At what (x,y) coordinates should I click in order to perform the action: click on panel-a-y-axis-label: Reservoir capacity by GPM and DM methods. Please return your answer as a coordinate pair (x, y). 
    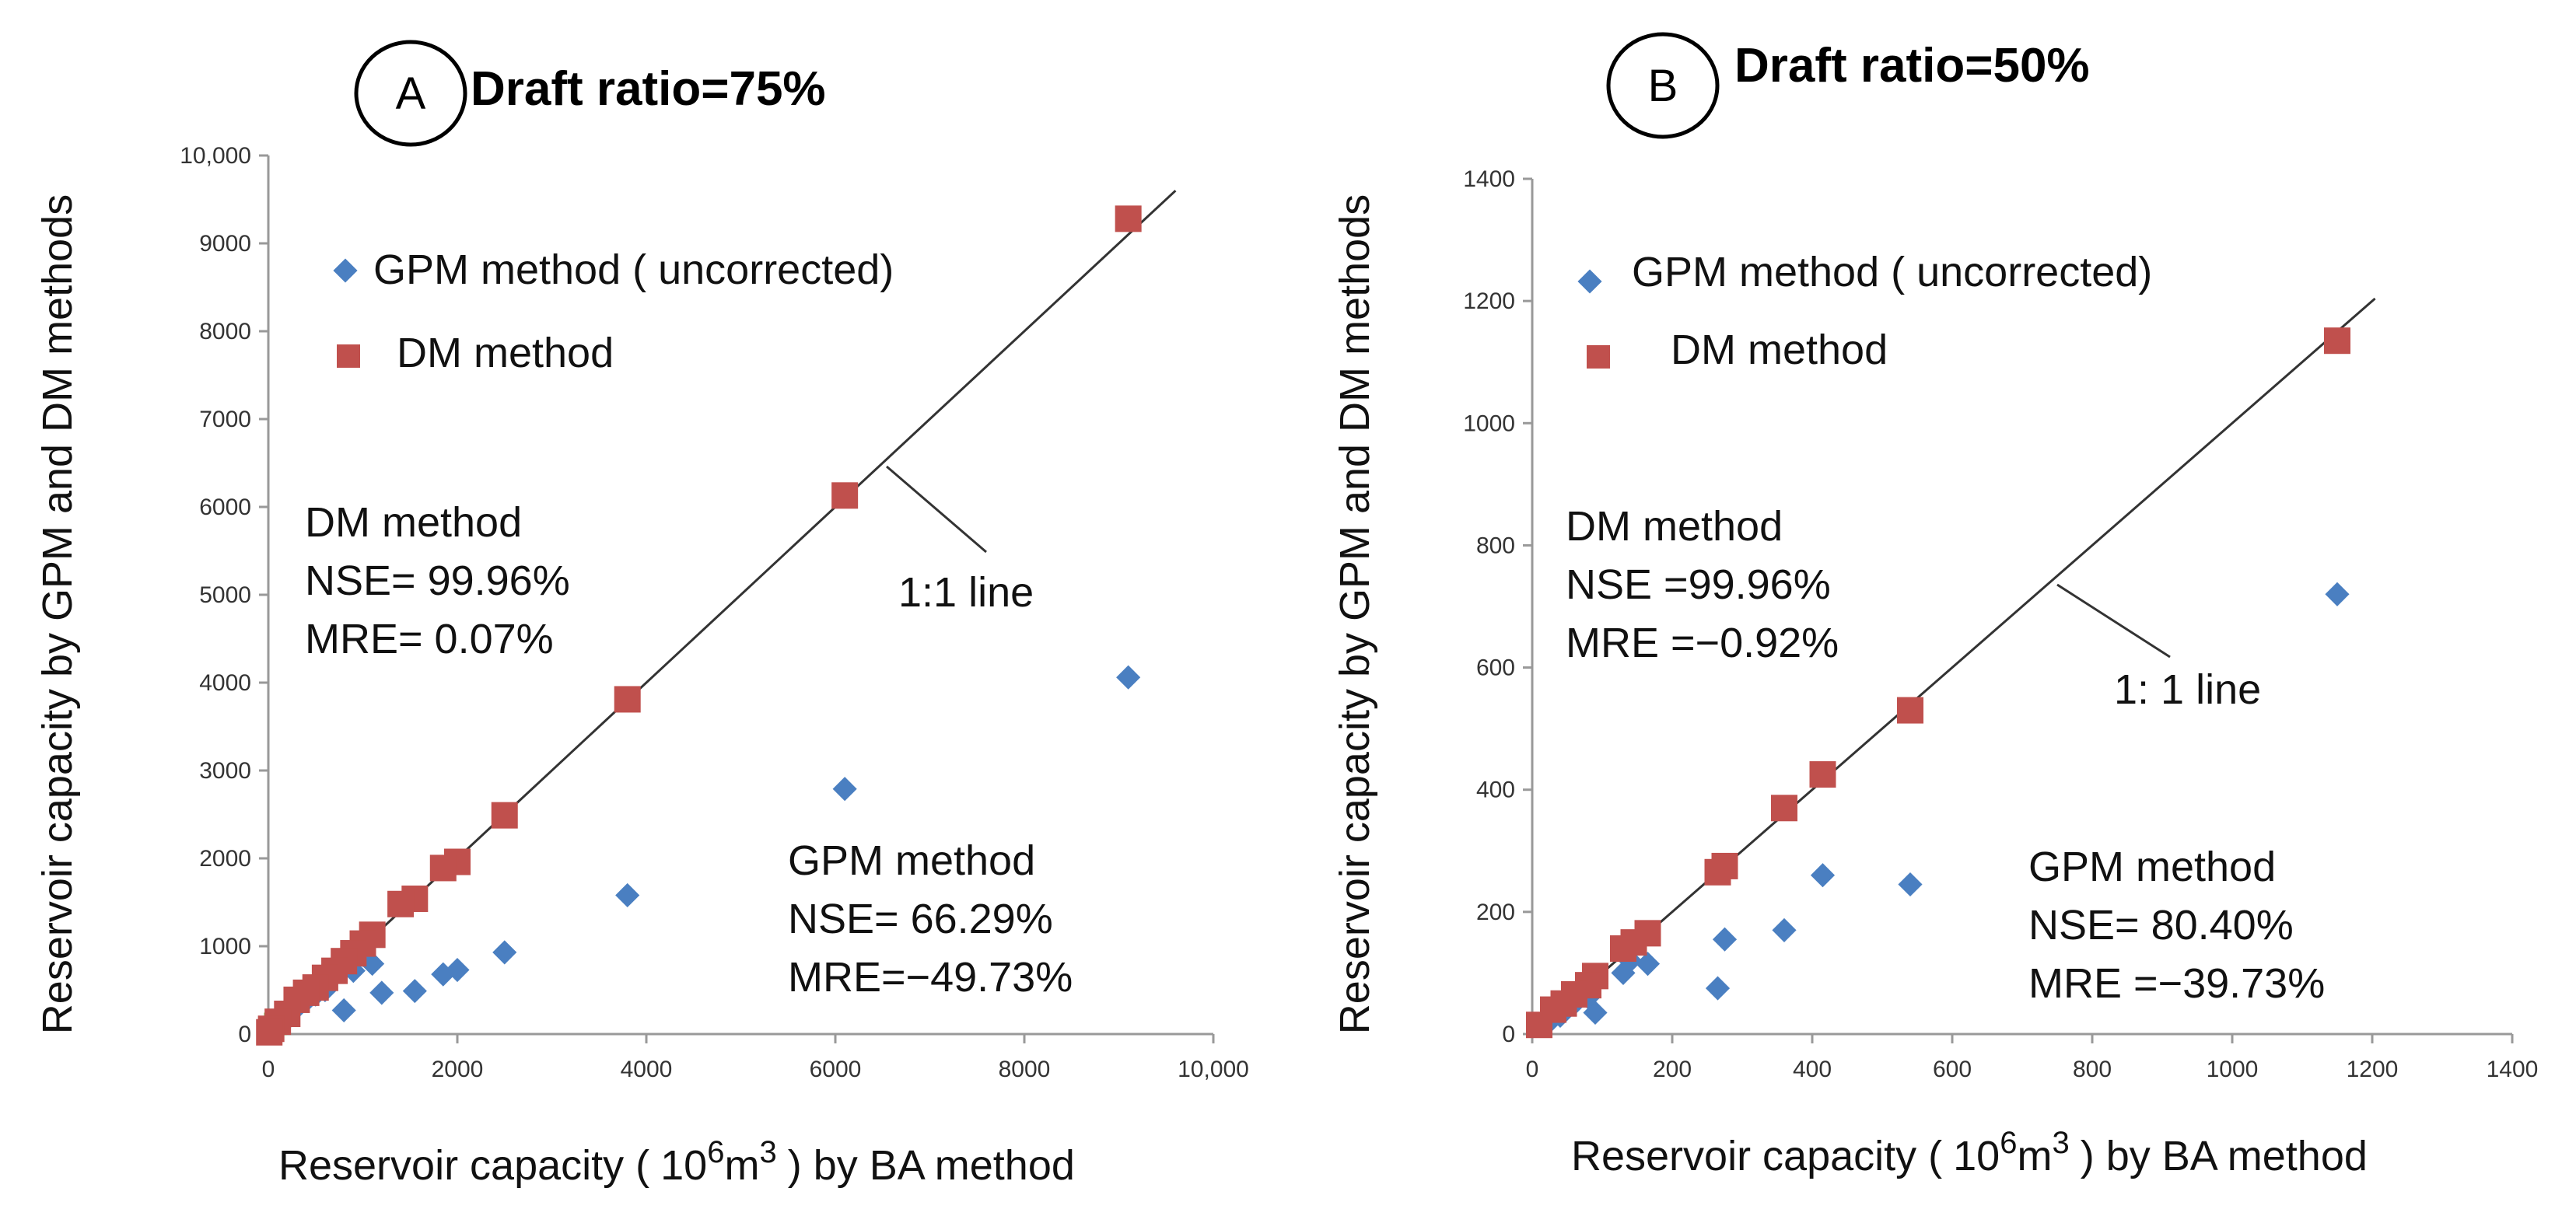
    Looking at the image, I should click on (57, 614).